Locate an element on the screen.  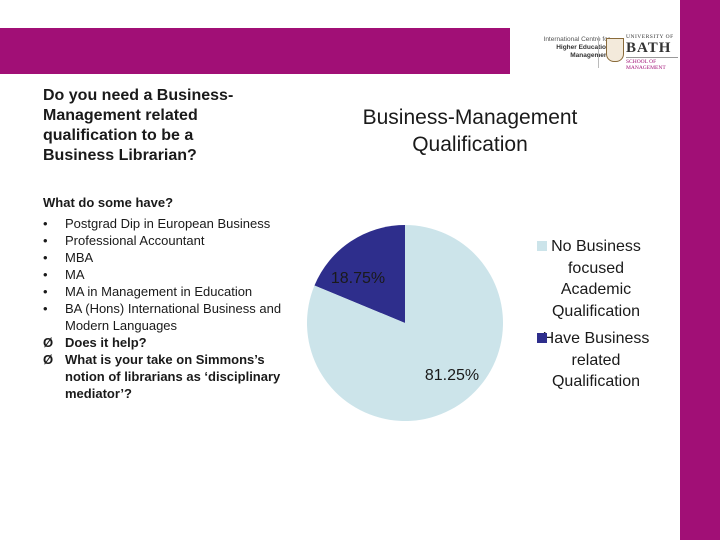
university-of-text: UNIVERSITY OF is located at coordinates (650, 37).